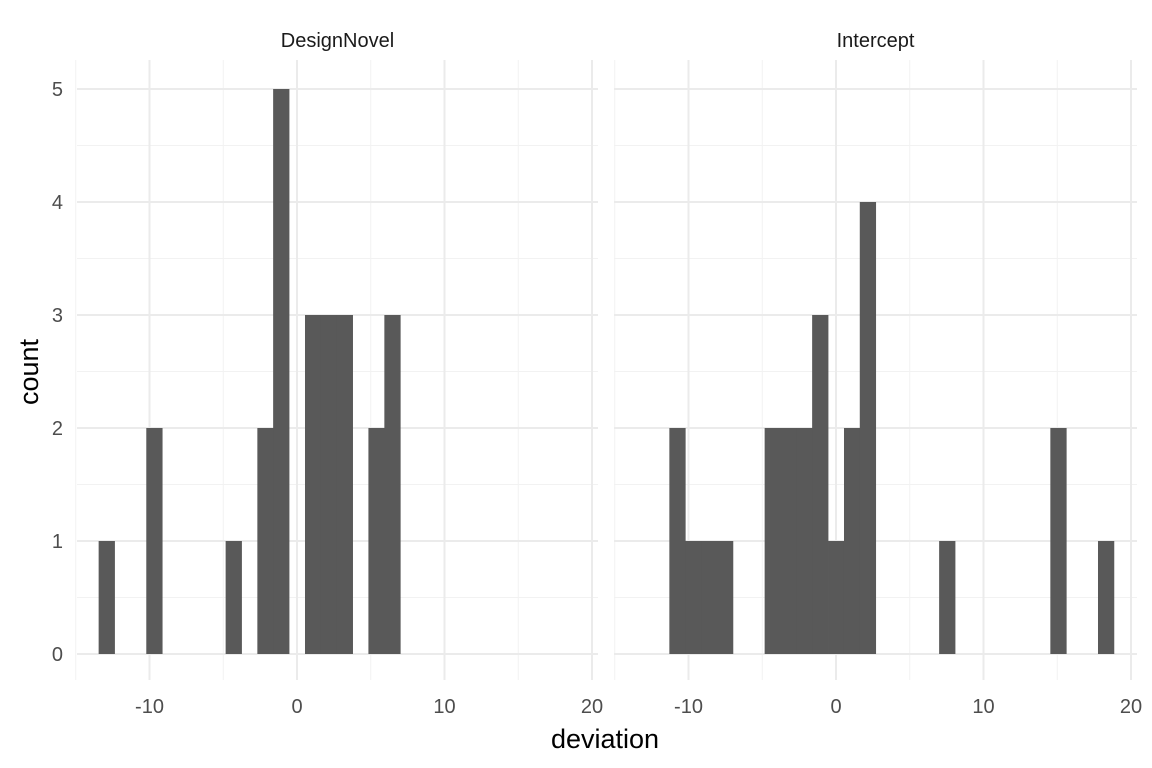 This screenshot has height=768, width=1152. I want to click on facet-strip-title: Intercept, so click(876, 41).